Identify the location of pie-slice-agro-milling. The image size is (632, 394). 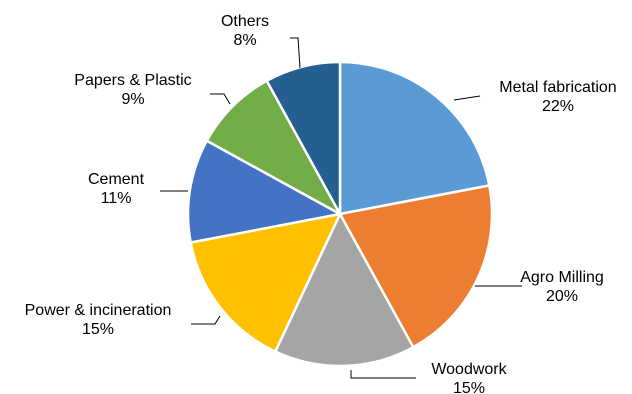
(416, 266).